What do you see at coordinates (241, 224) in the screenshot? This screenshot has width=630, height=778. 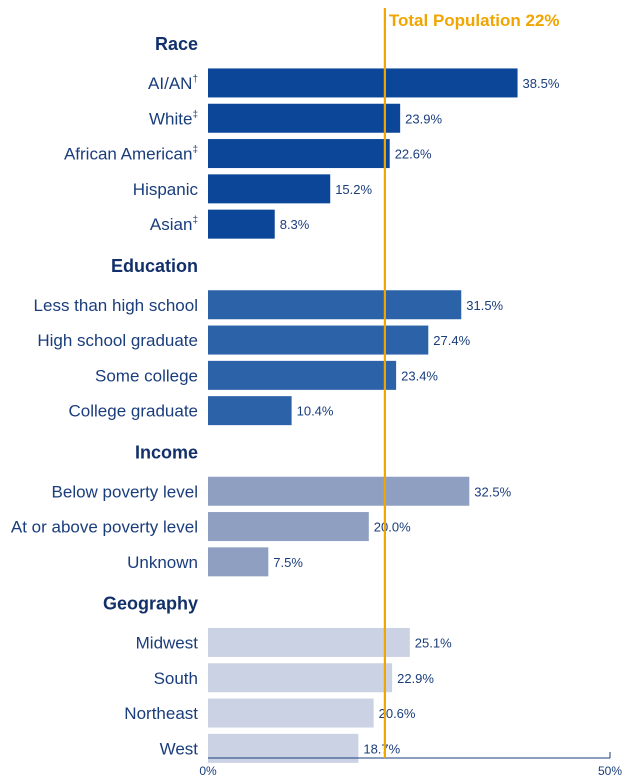 I see `bar-asian` at bounding box center [241, 224].